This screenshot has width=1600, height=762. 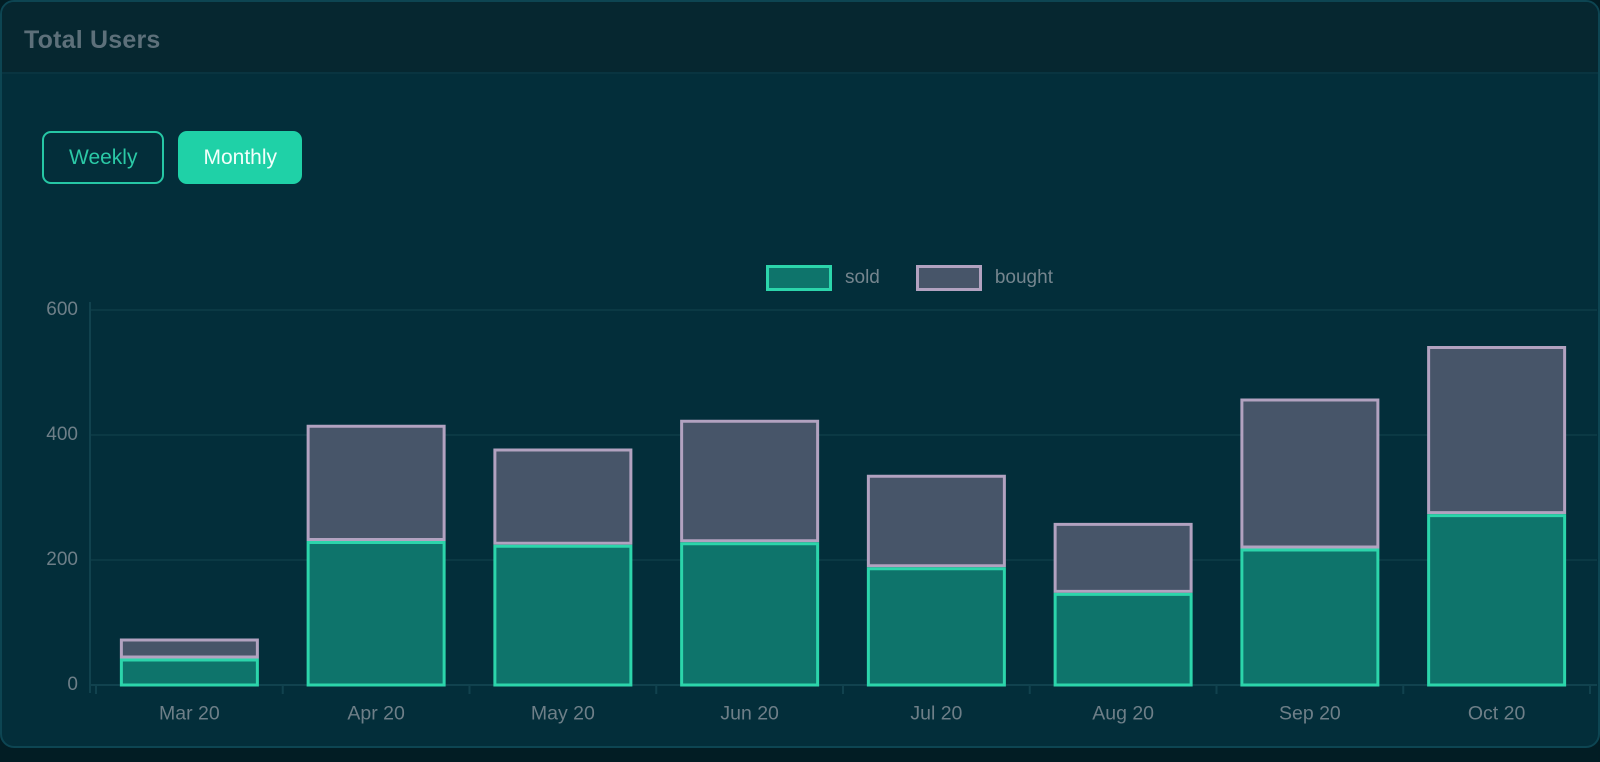 I want to click on x-tick-label: Oct 20, so click(x=1497, y=714).